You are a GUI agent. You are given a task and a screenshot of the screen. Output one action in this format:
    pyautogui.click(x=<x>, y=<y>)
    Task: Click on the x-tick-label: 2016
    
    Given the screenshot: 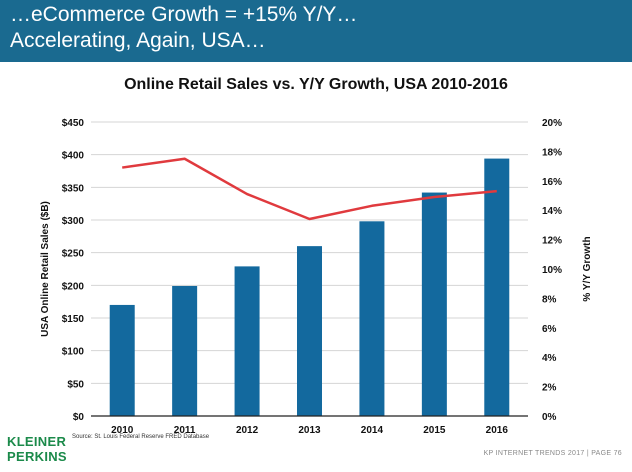 What is the action you would take?
    pyautogui.click(x=497, y=430)
    